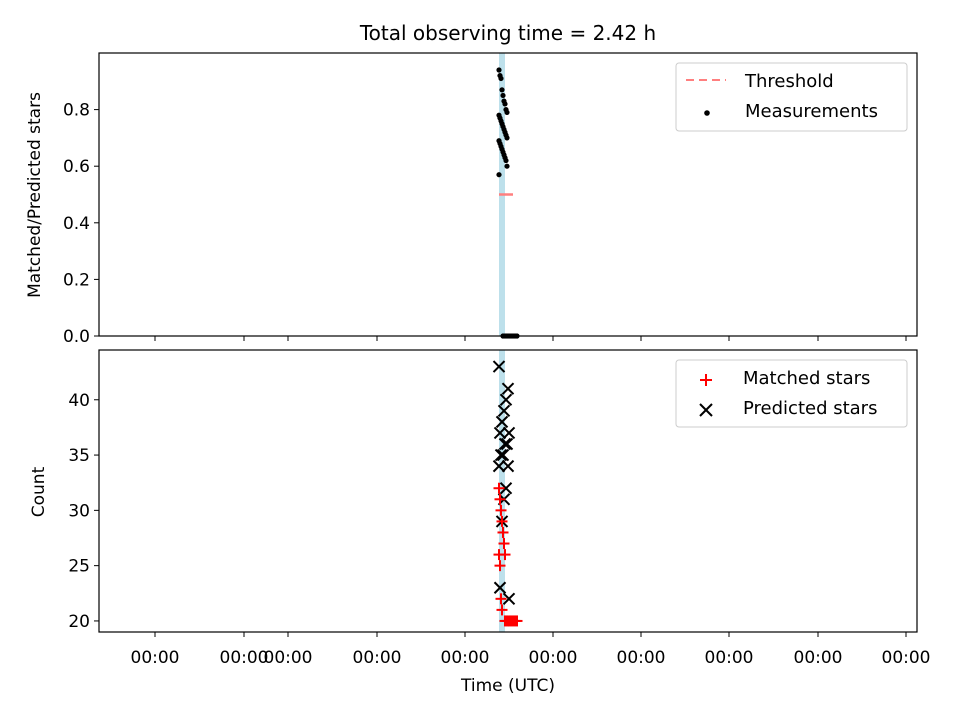 The height and width of the screenshot is (724, 960). Describe the element at coordinates (39, 491) in the screenshot. I see `count-y-axis-label: Count` at that location.